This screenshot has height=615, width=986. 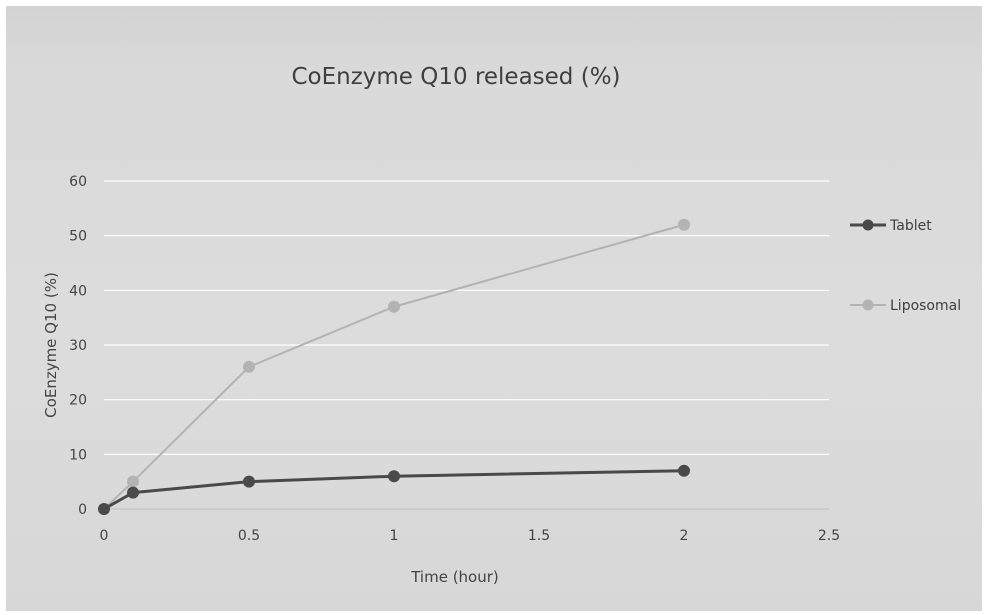 I want to click on x-tick-label: 0.5, so click(x=249, y=536).